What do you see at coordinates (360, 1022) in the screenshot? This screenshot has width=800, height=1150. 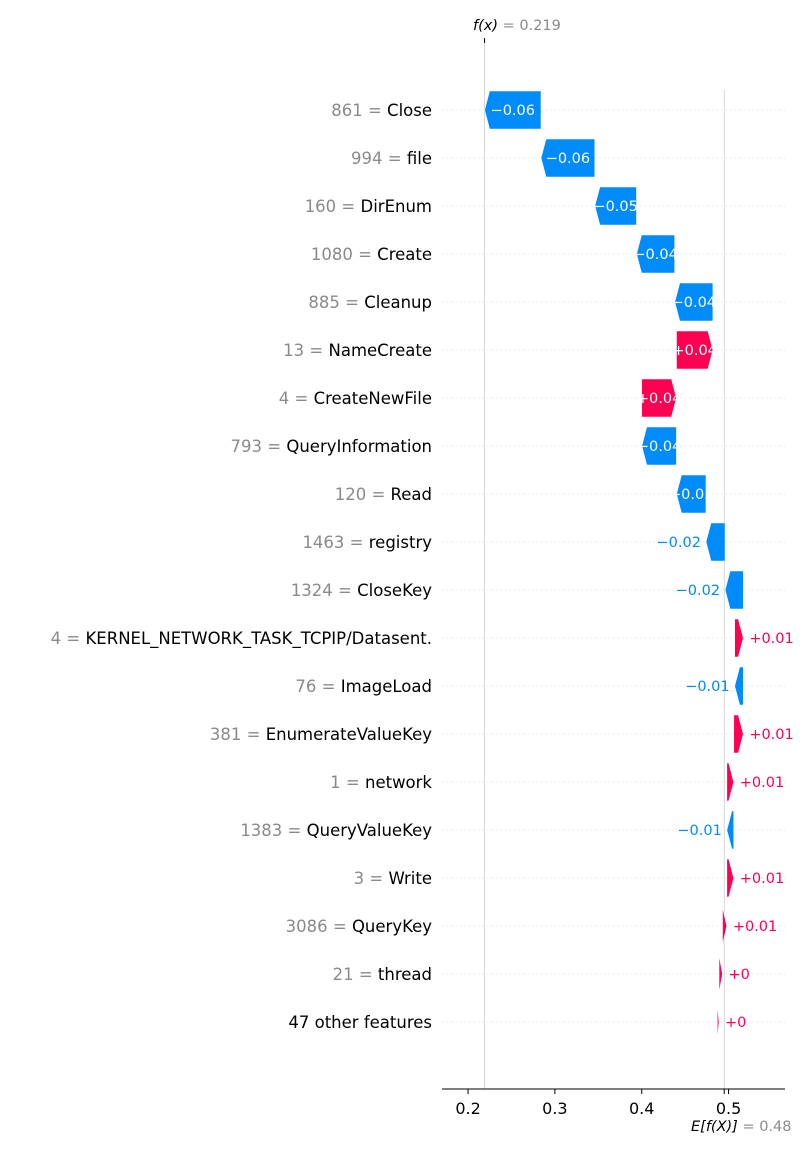 I see `feature-name: 47 other features` at bounding box center [360, 1022].